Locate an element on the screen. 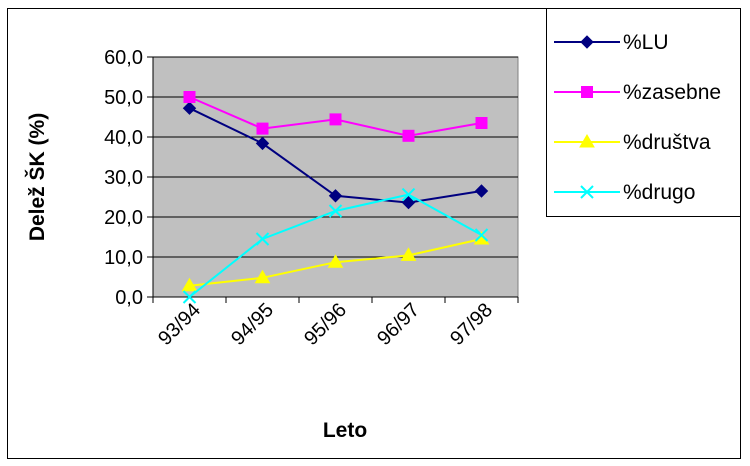  legend-label: %zasebne is located at coordinates (672, 92).